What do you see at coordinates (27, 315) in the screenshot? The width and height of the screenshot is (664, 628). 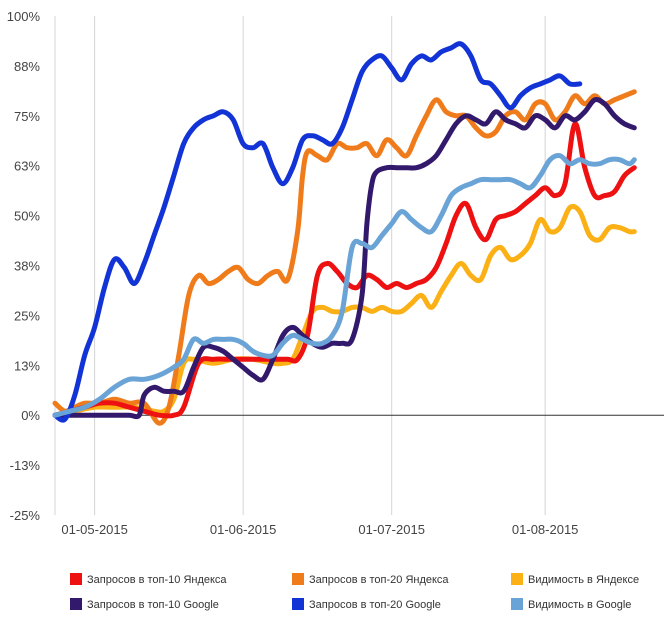 I see `y-tick-label: 25%` at bounding box center [27, 315].